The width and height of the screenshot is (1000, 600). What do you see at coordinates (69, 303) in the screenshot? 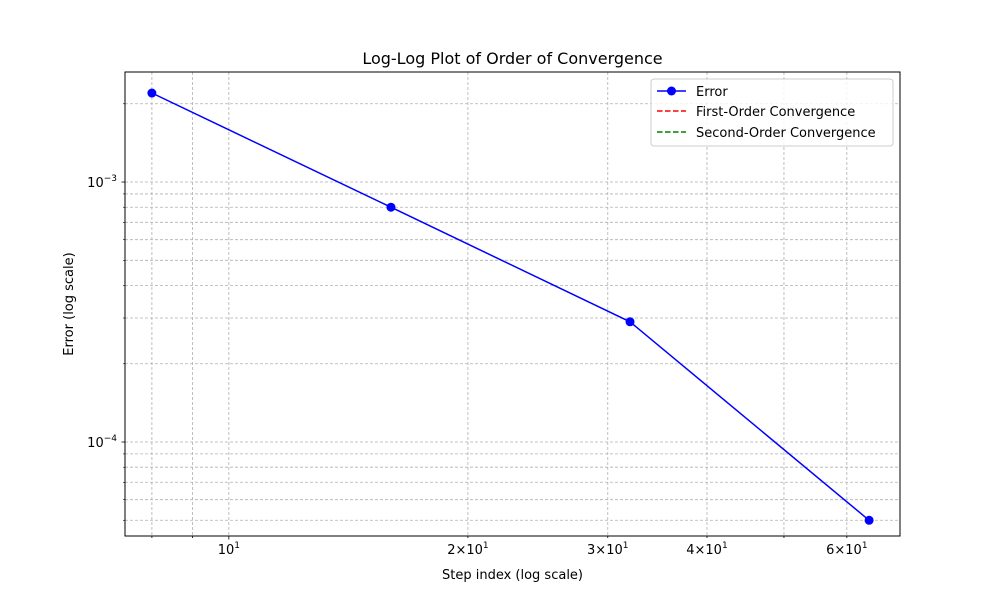
I see `y-axis-label: Error (log scale)` at bounding box center [69, 303].